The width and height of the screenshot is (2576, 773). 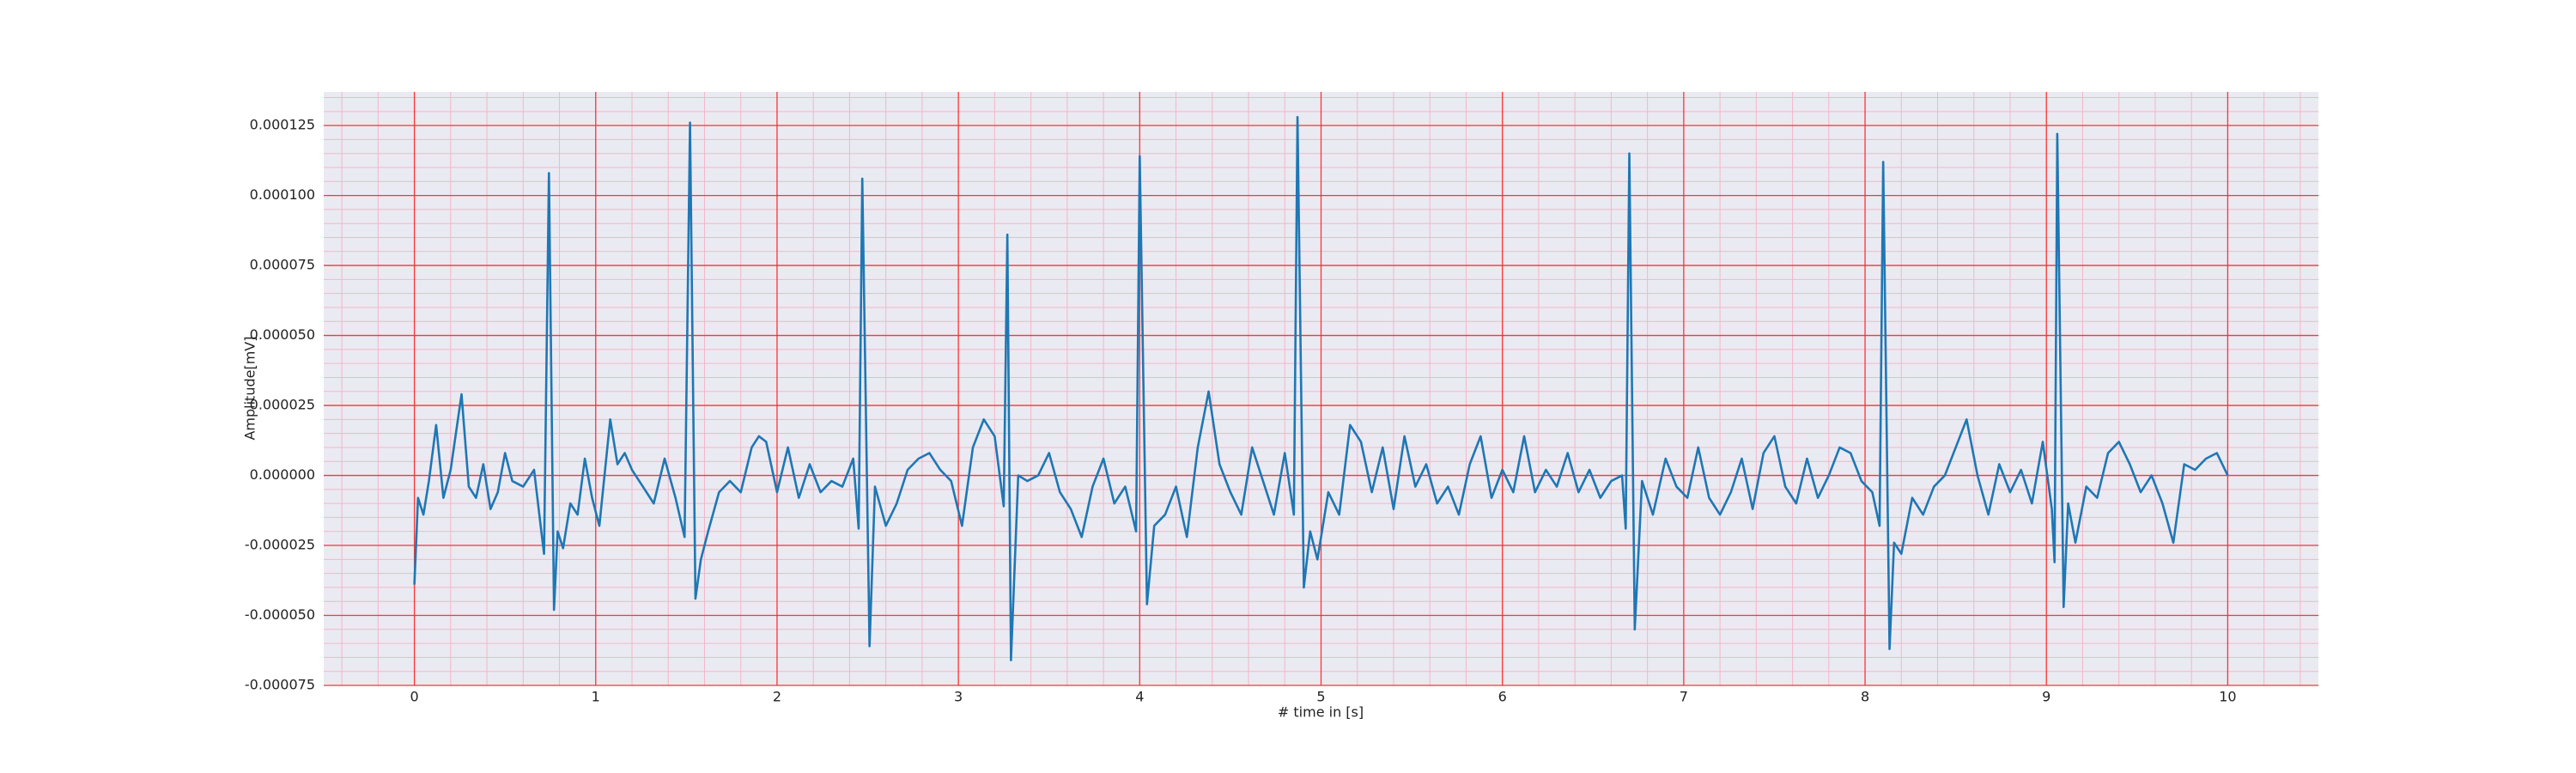 What do you see at coordinates (958, 697) in the screenshot?
I see `x-tick-label: 3` at bounding box center [958, 697].